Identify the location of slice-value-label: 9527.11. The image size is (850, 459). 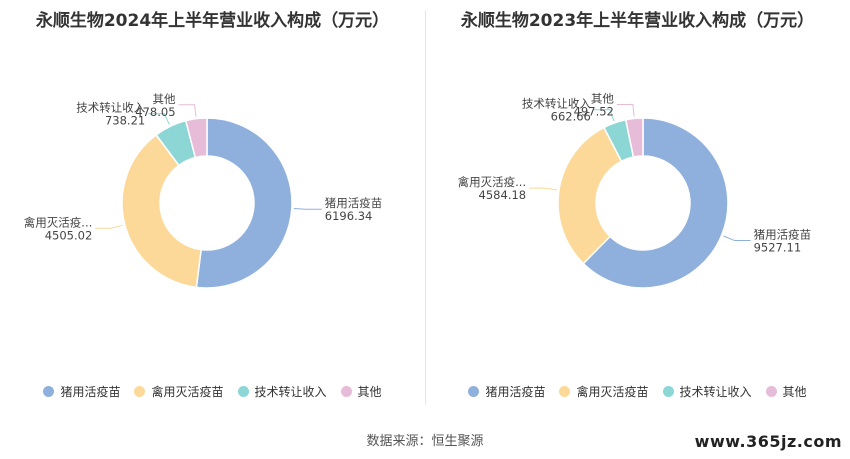
(778, 248).